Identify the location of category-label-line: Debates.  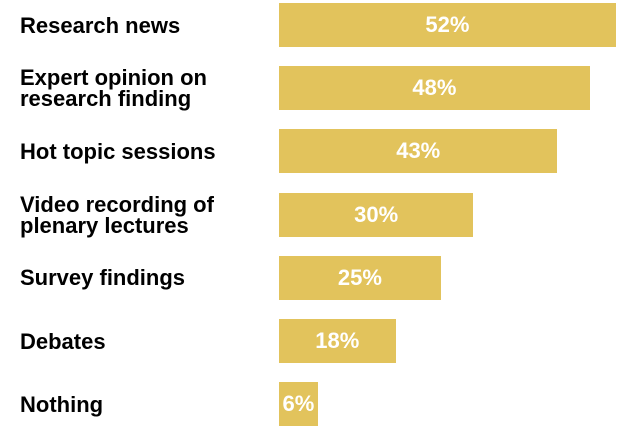
(63, 341).